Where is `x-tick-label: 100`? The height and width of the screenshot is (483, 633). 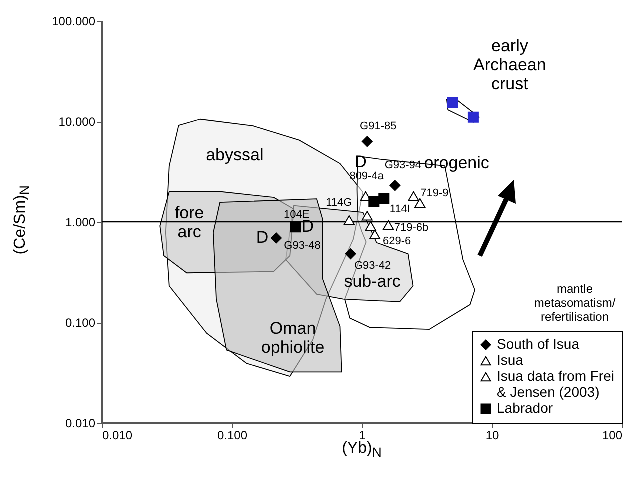 x-tick-label: 100 is located at coordinates (612, 435).